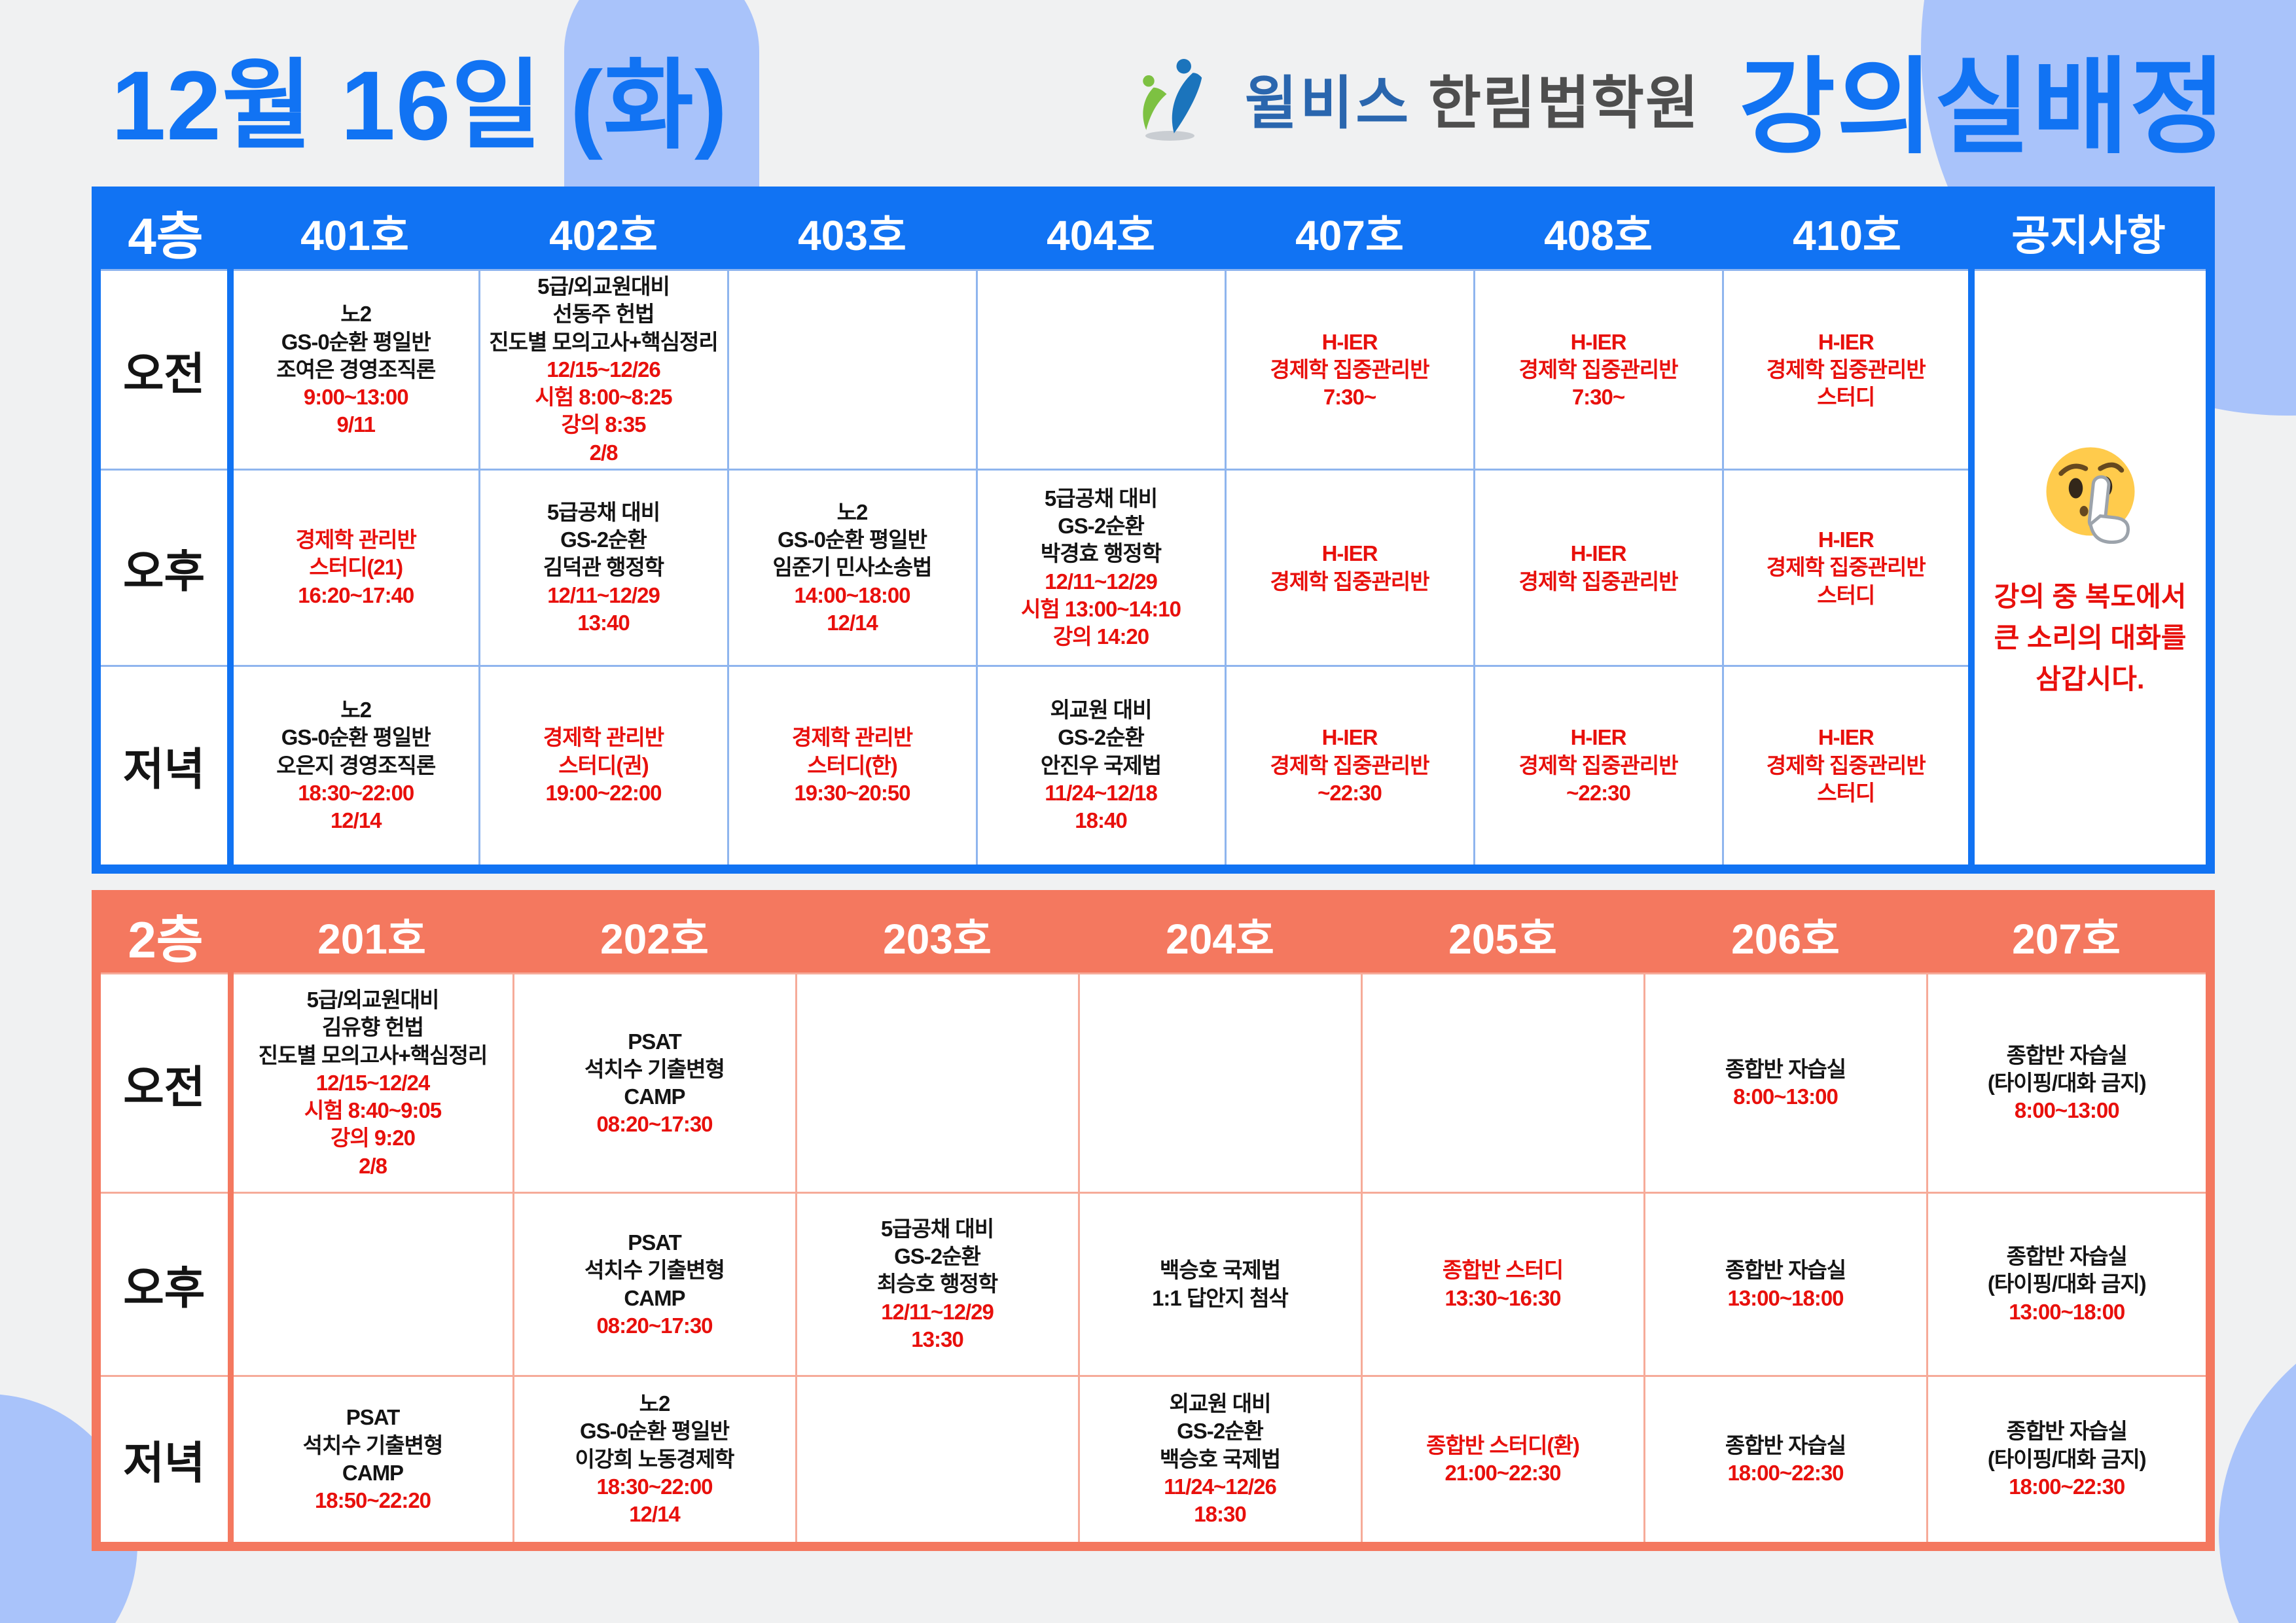 The width and height of the screenshot is (2296, 1623). What do you see at coordinates (852, 594) in the screenshot?
I see `schedule-line: 14:00~18:00` at bounding box center [852, 594].